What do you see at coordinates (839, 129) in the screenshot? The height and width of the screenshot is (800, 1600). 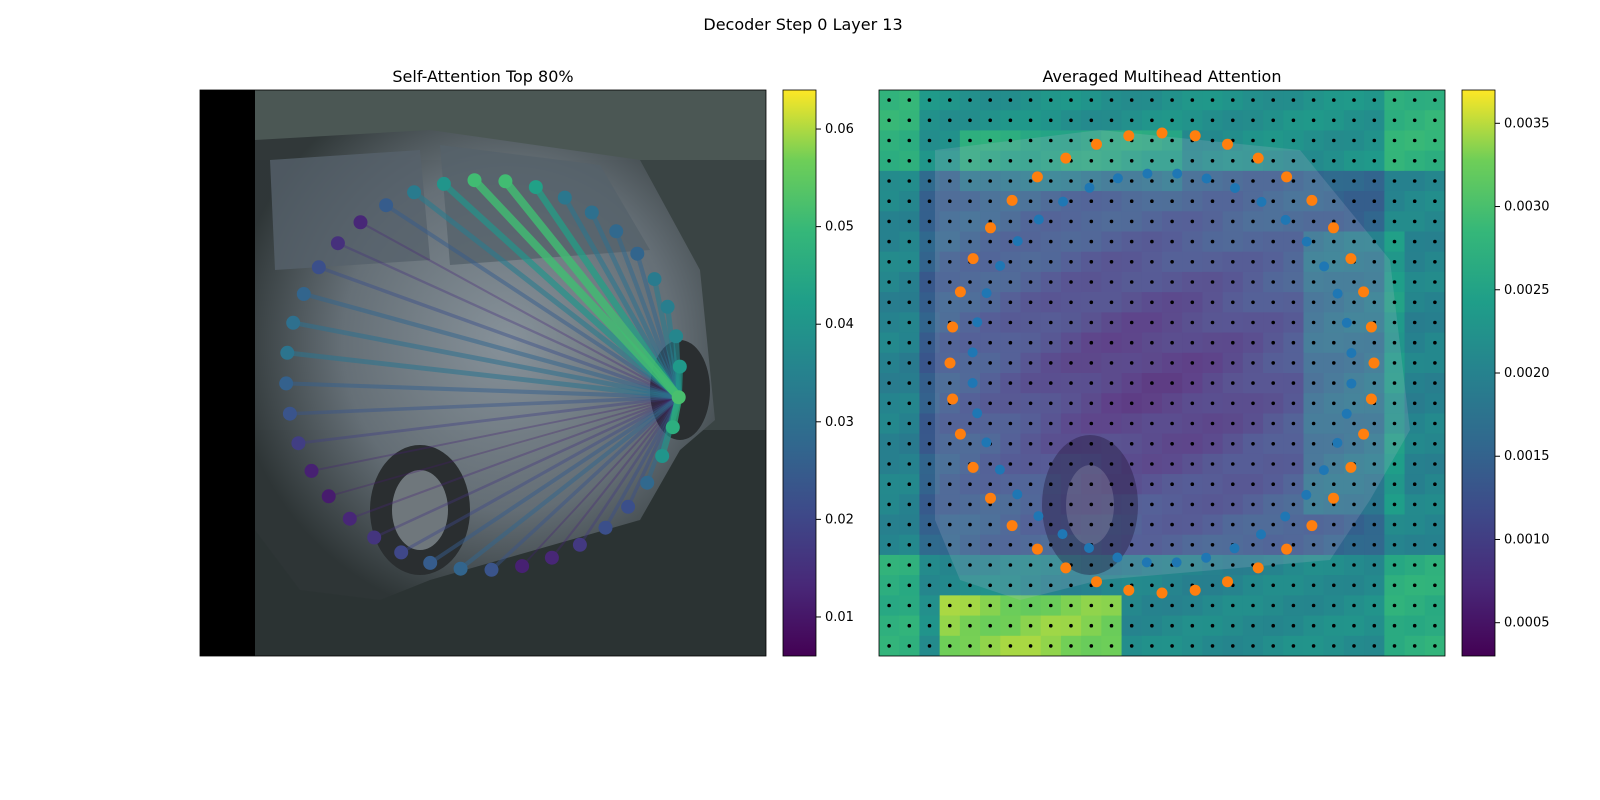 I see `colorbar-tick-label: 0.06` at bounding box center [839, 129].